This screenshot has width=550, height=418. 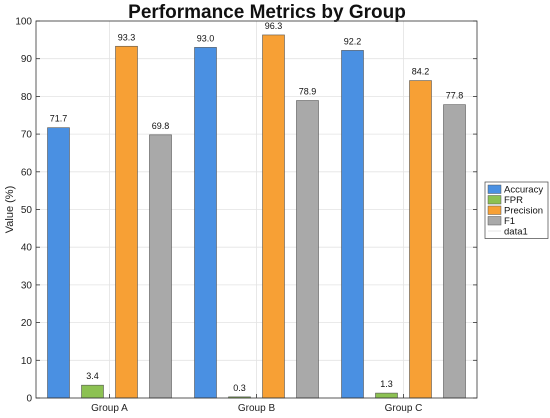 What do you see at coordinates (27, 323) in the screenshot?
I see `y-tick-label: 20` at bounding box center [27, 323].